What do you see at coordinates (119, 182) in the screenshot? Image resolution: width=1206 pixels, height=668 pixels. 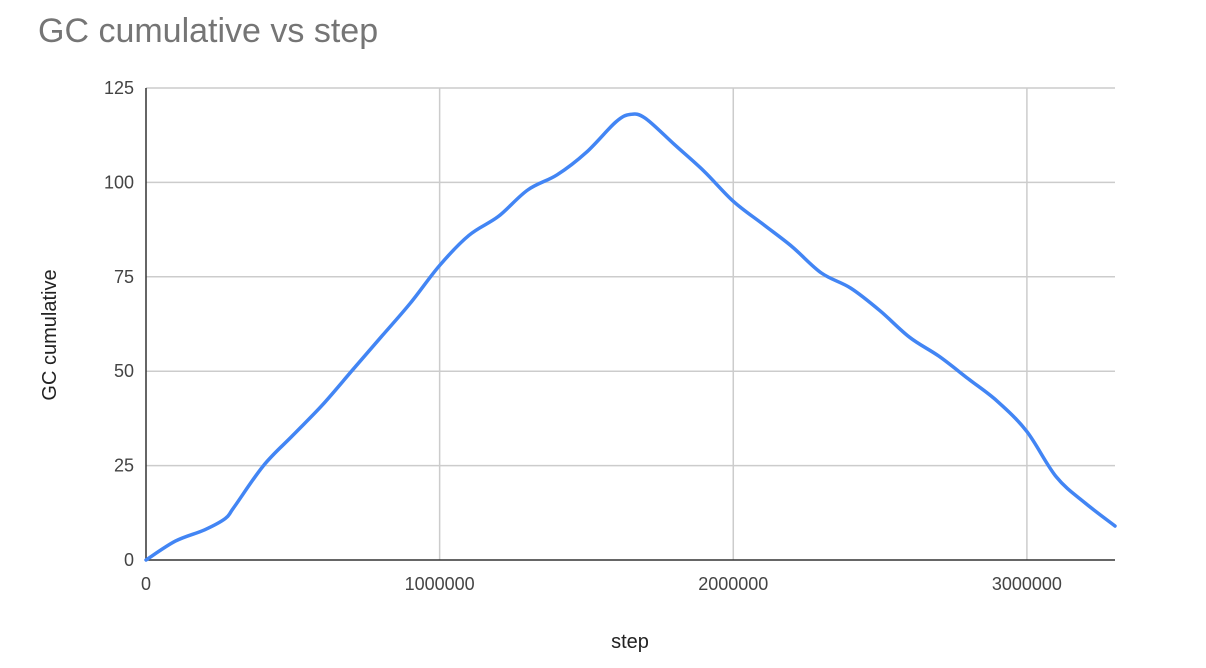 I see `y-tick-label: 100` at bounding box center [119, 182].